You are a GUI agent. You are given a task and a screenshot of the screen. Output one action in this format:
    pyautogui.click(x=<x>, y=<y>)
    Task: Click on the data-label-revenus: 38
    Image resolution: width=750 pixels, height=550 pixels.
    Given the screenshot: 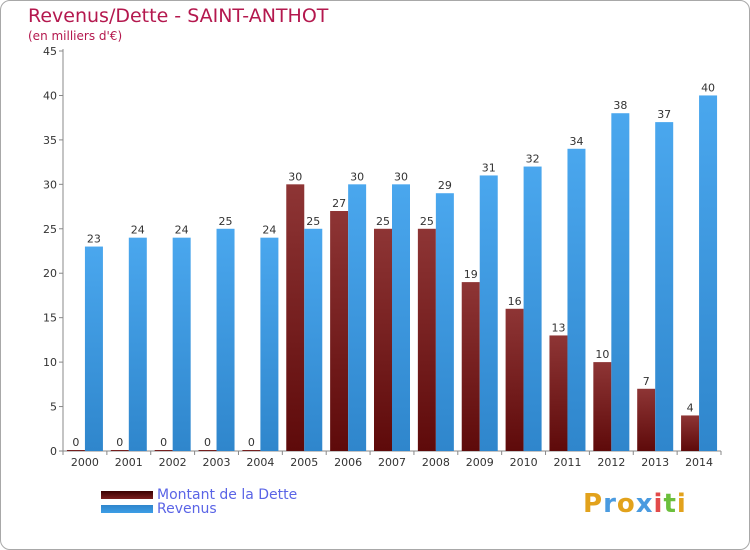 What is the action you would take?
    pyautogui.click(x=620, y=105)
    